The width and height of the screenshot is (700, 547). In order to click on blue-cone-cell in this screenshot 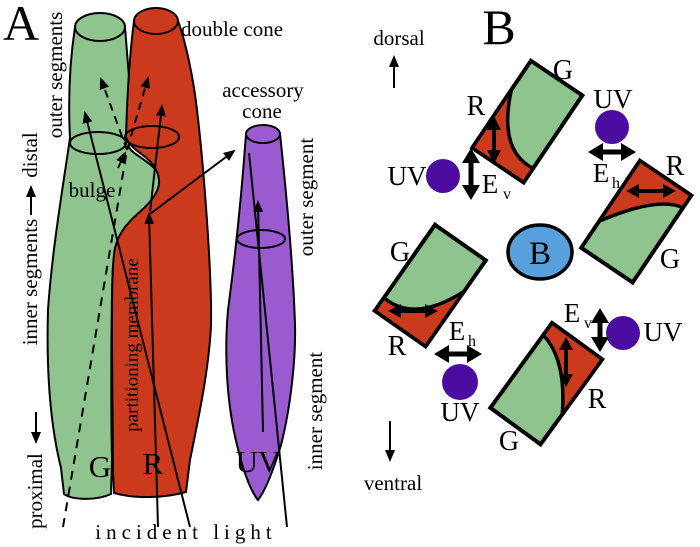, I will do `click(540, 252)`.